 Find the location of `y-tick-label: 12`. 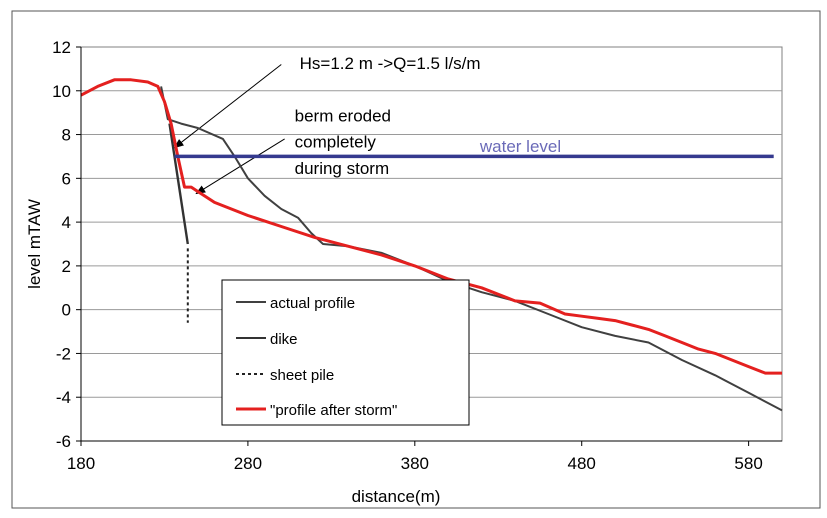

y-tick-label: 12 is located at coordinates (61, 47).